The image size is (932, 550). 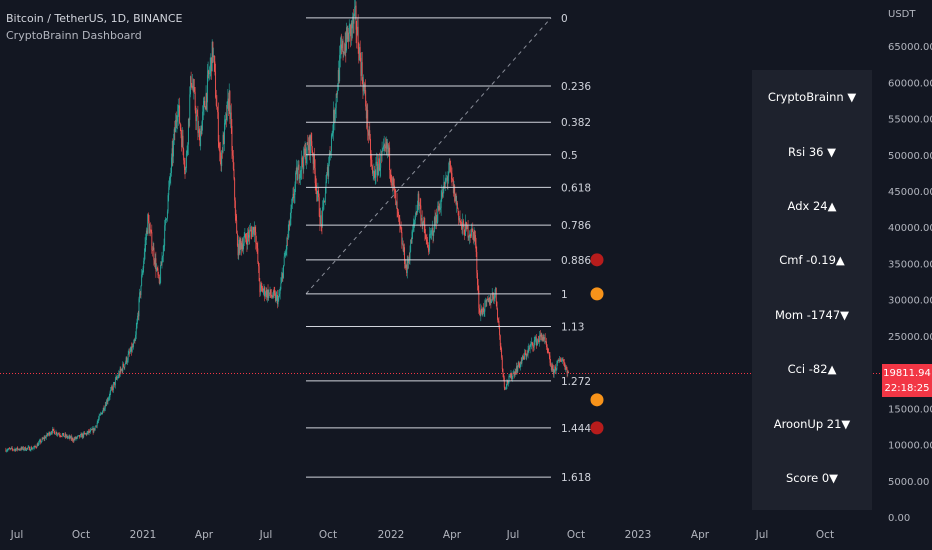 What do you see at coordinates (908, 482) in the screenshot?
I see `price-tick-label: 5000.00` at bounding box center [908, 482].